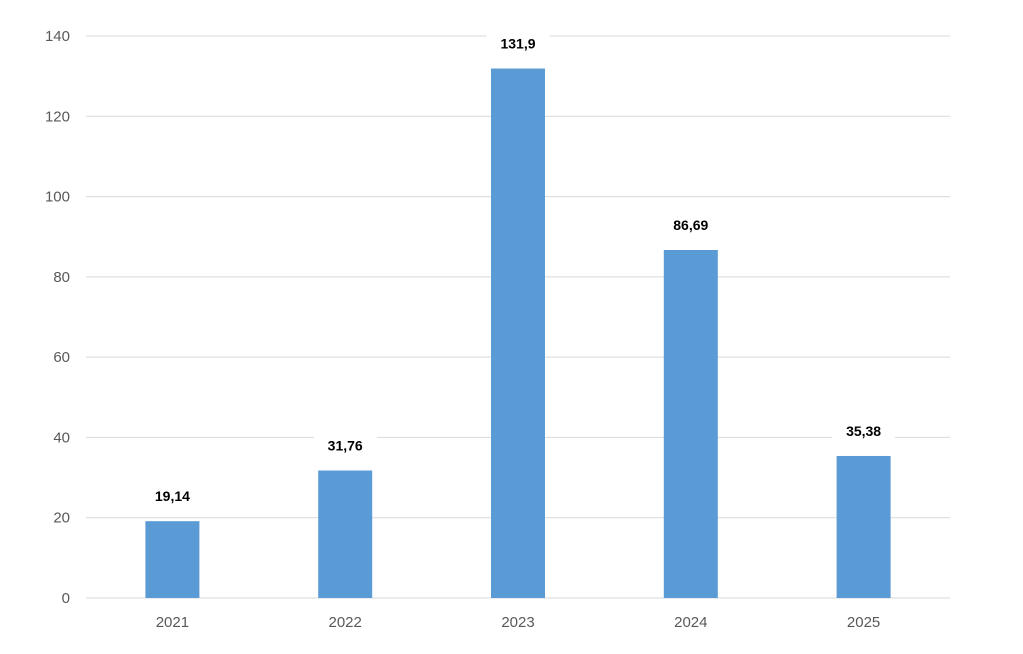  What do you see at coordinates (61, 437) in the screenshot?
I see `y-tick-label: 40` at bounding box center [61, 437].